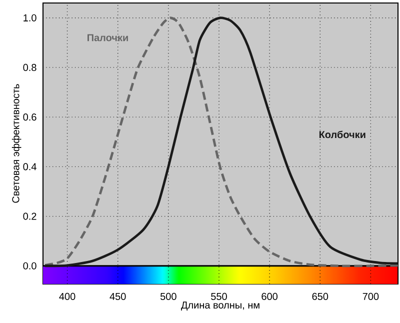 This screenshot has height=323, width=400. I want to click on x-tick-label: 700, so click(370, 296).